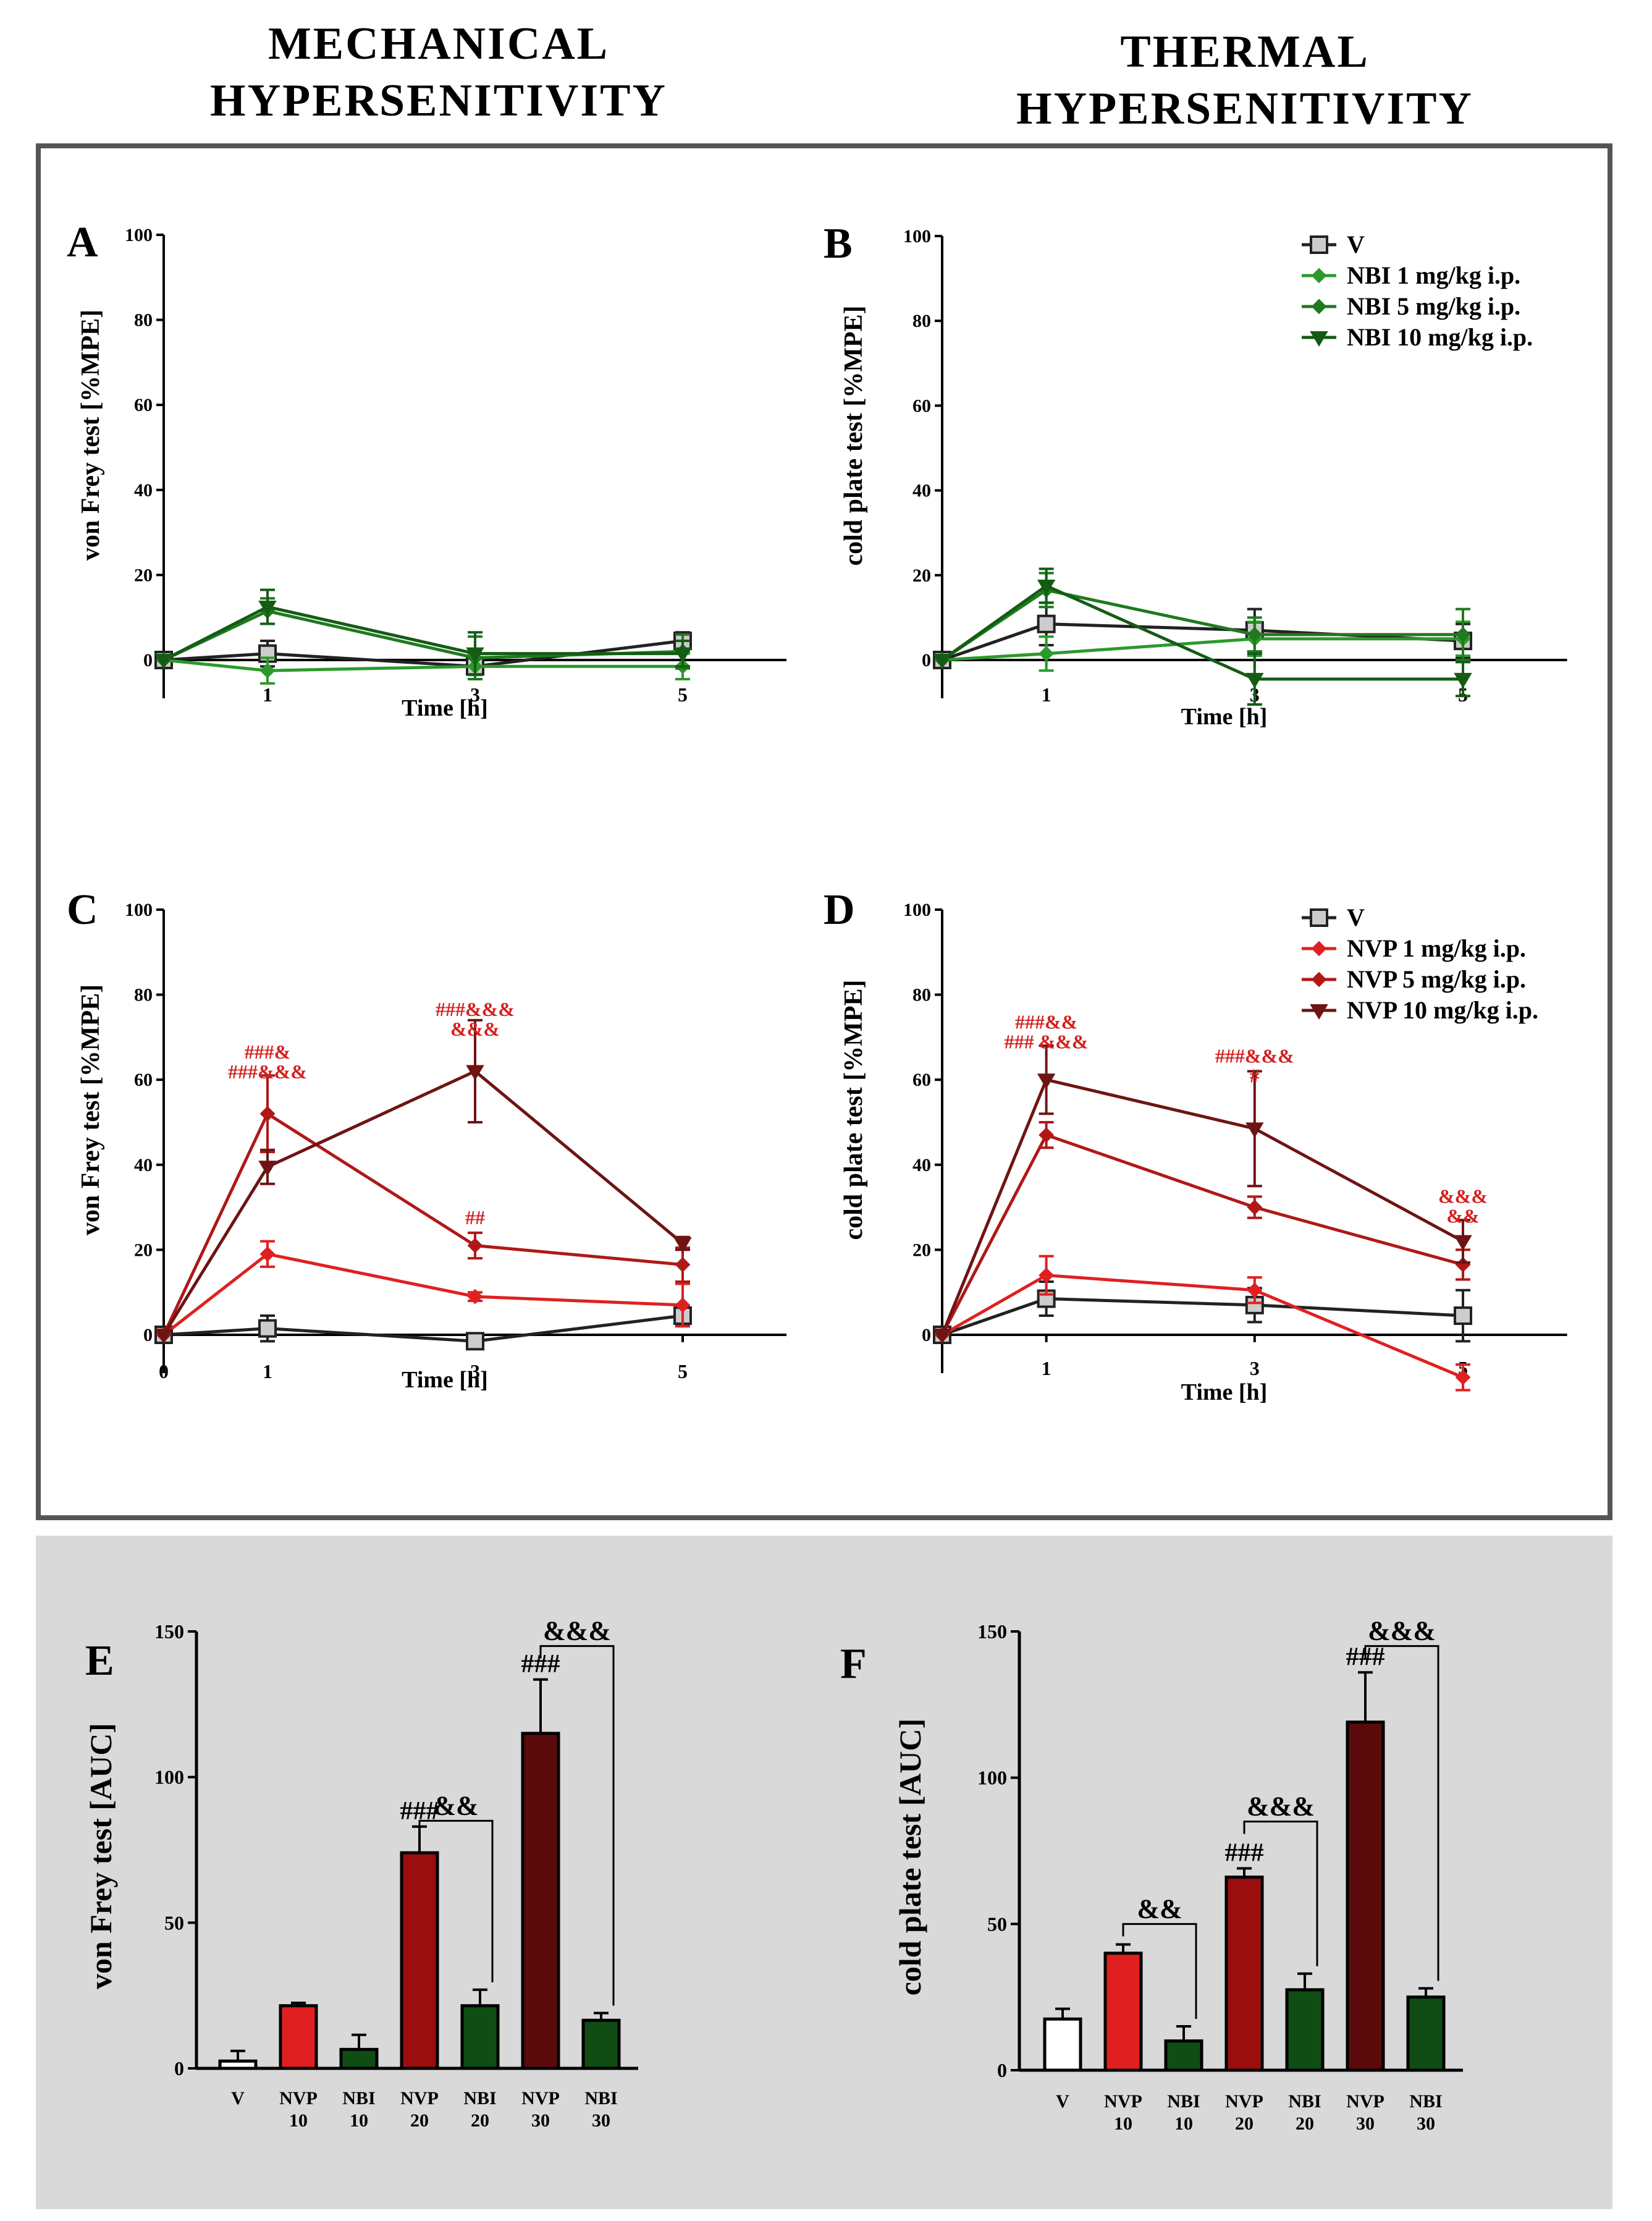 The image size is (1652, 2221). Describe the element at coordinates (997, 1924) in the screenshot. I see `y-tick-label: 50` at that location.